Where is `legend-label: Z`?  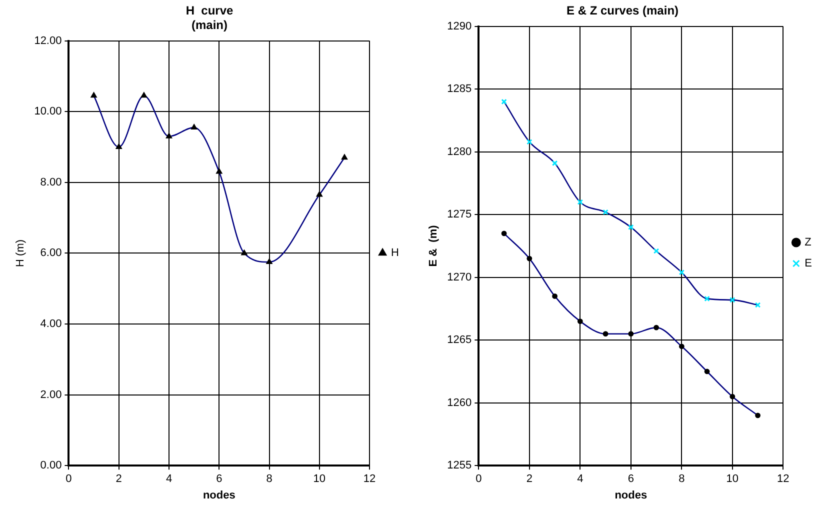
legend-label: Z is located at coordinates (808, 242).